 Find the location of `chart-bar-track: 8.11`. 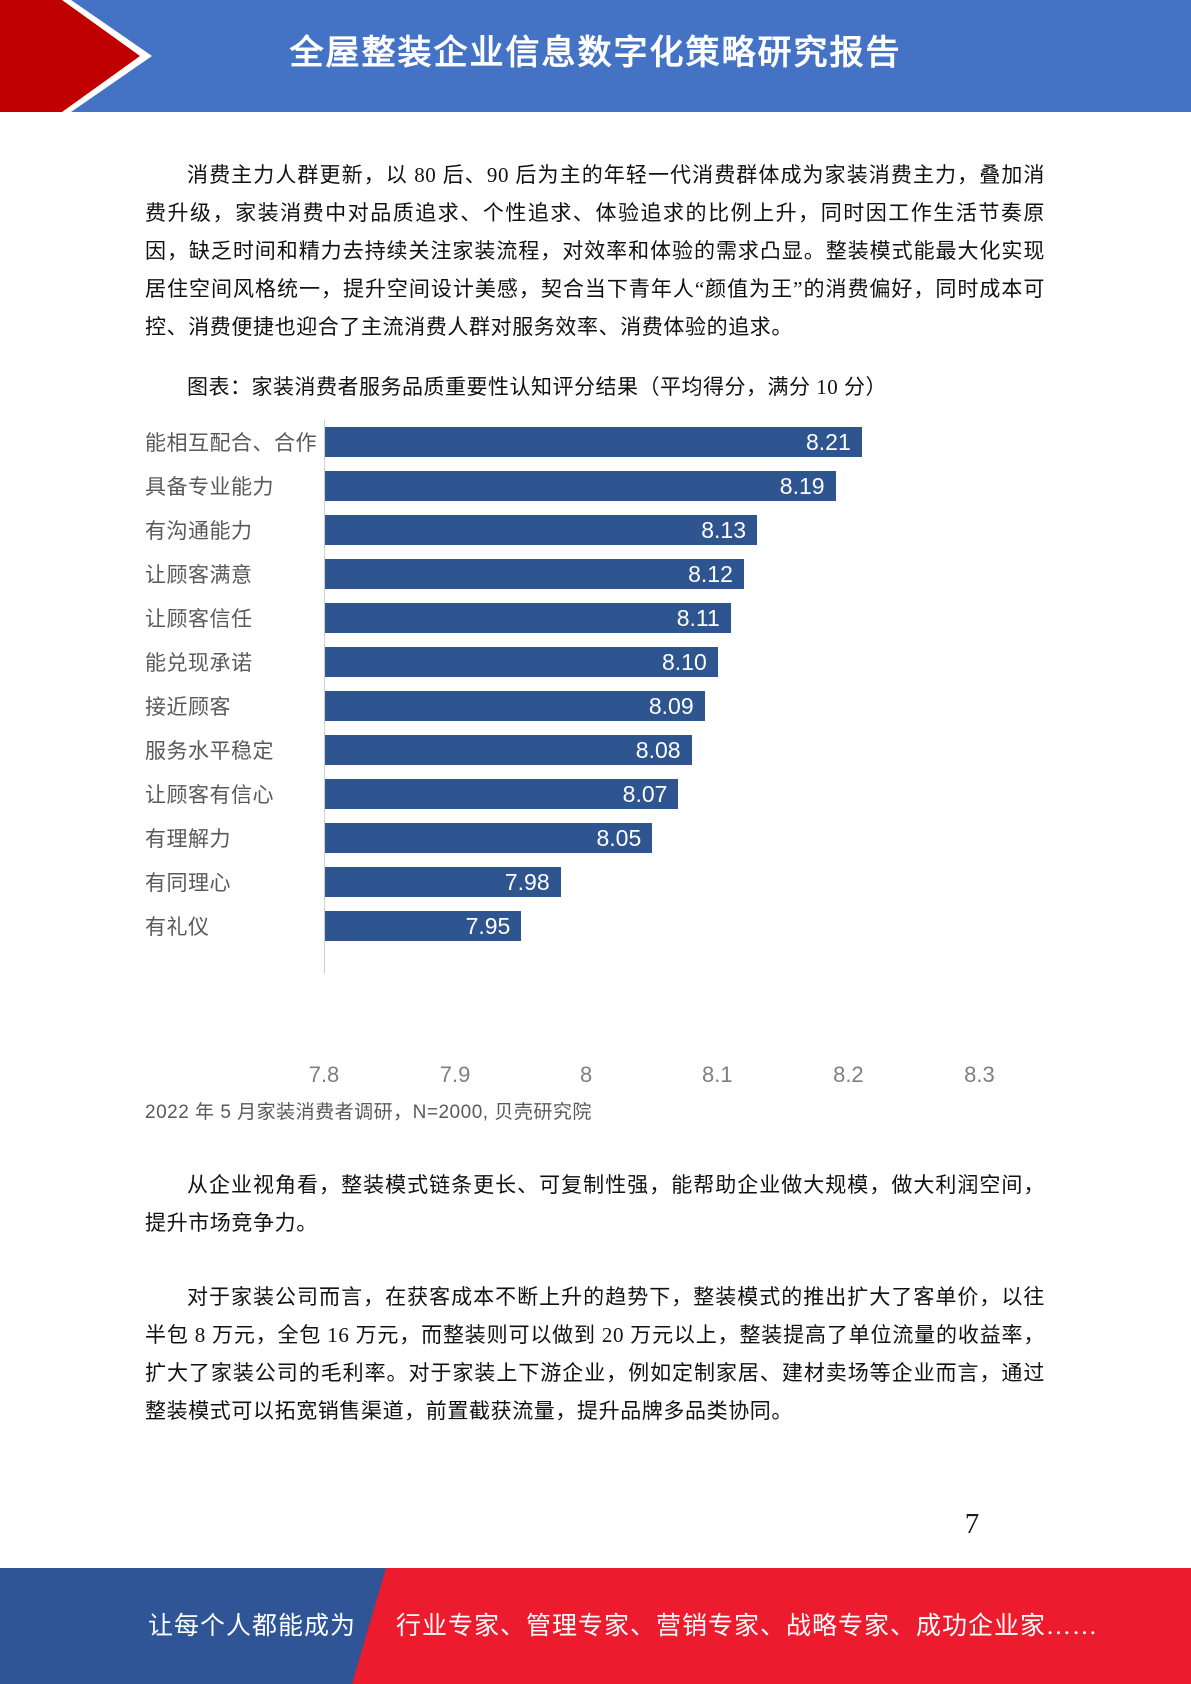

chart-bar-track: 8.11 is located at coordinates (684, 618).